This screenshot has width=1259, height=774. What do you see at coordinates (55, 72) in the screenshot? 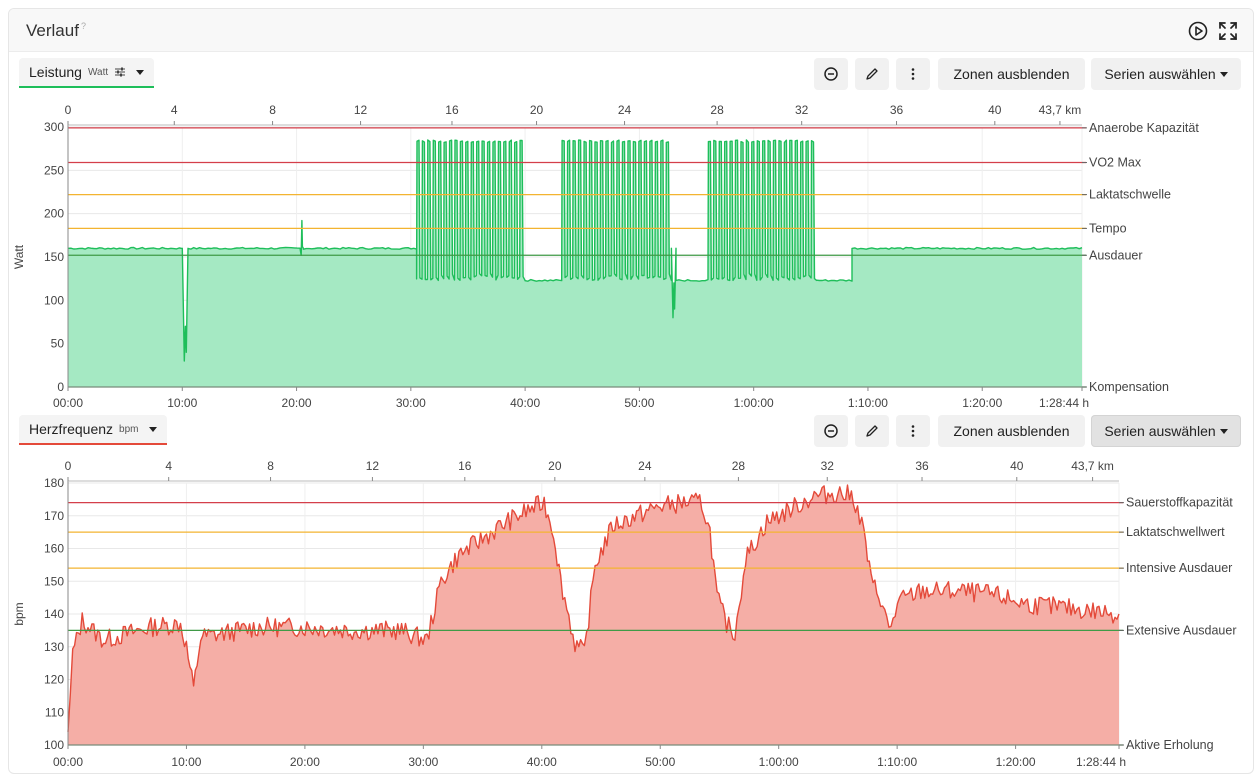
I see `series-label: Leistung` at bounding box center [55, 72].